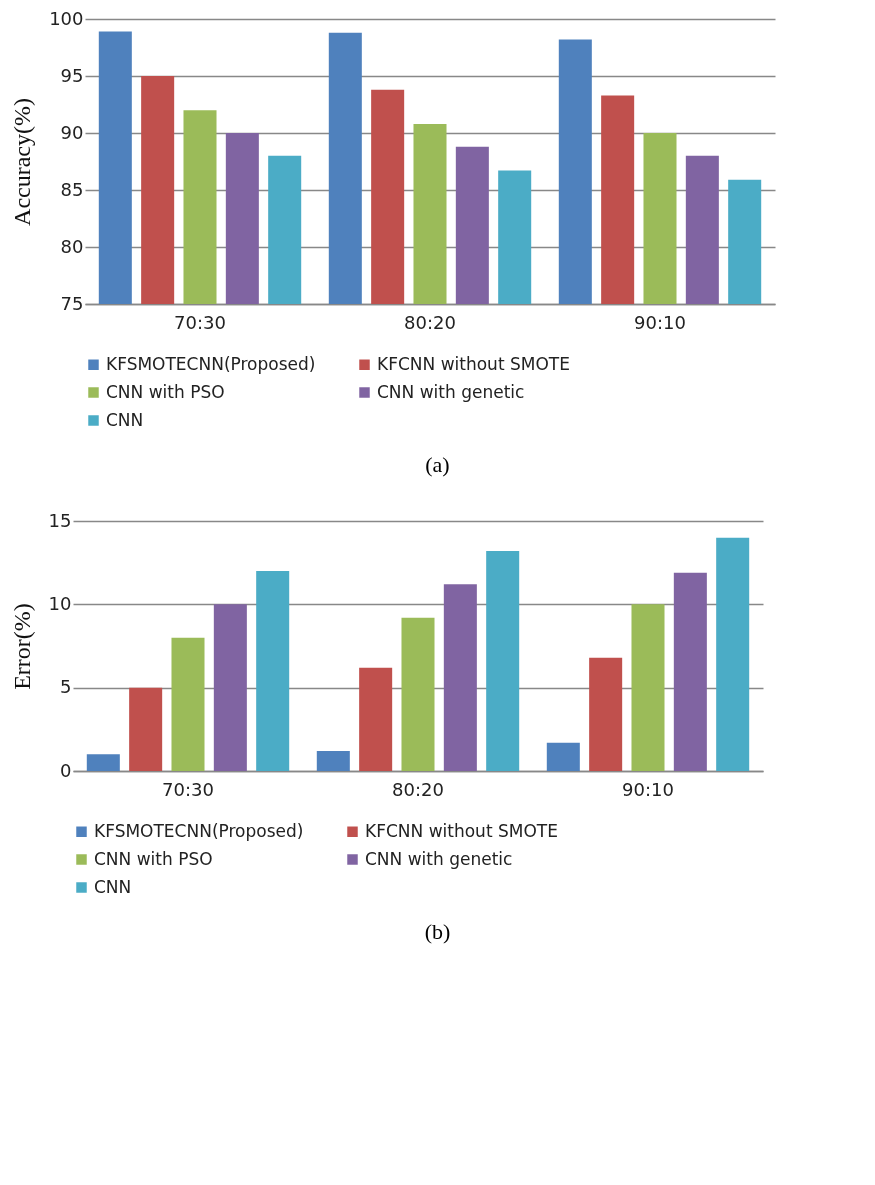 Image resolution: width=875 pixels, height=1185 pixels. I want to click on y-tick-label: 75, so click(72, 303).